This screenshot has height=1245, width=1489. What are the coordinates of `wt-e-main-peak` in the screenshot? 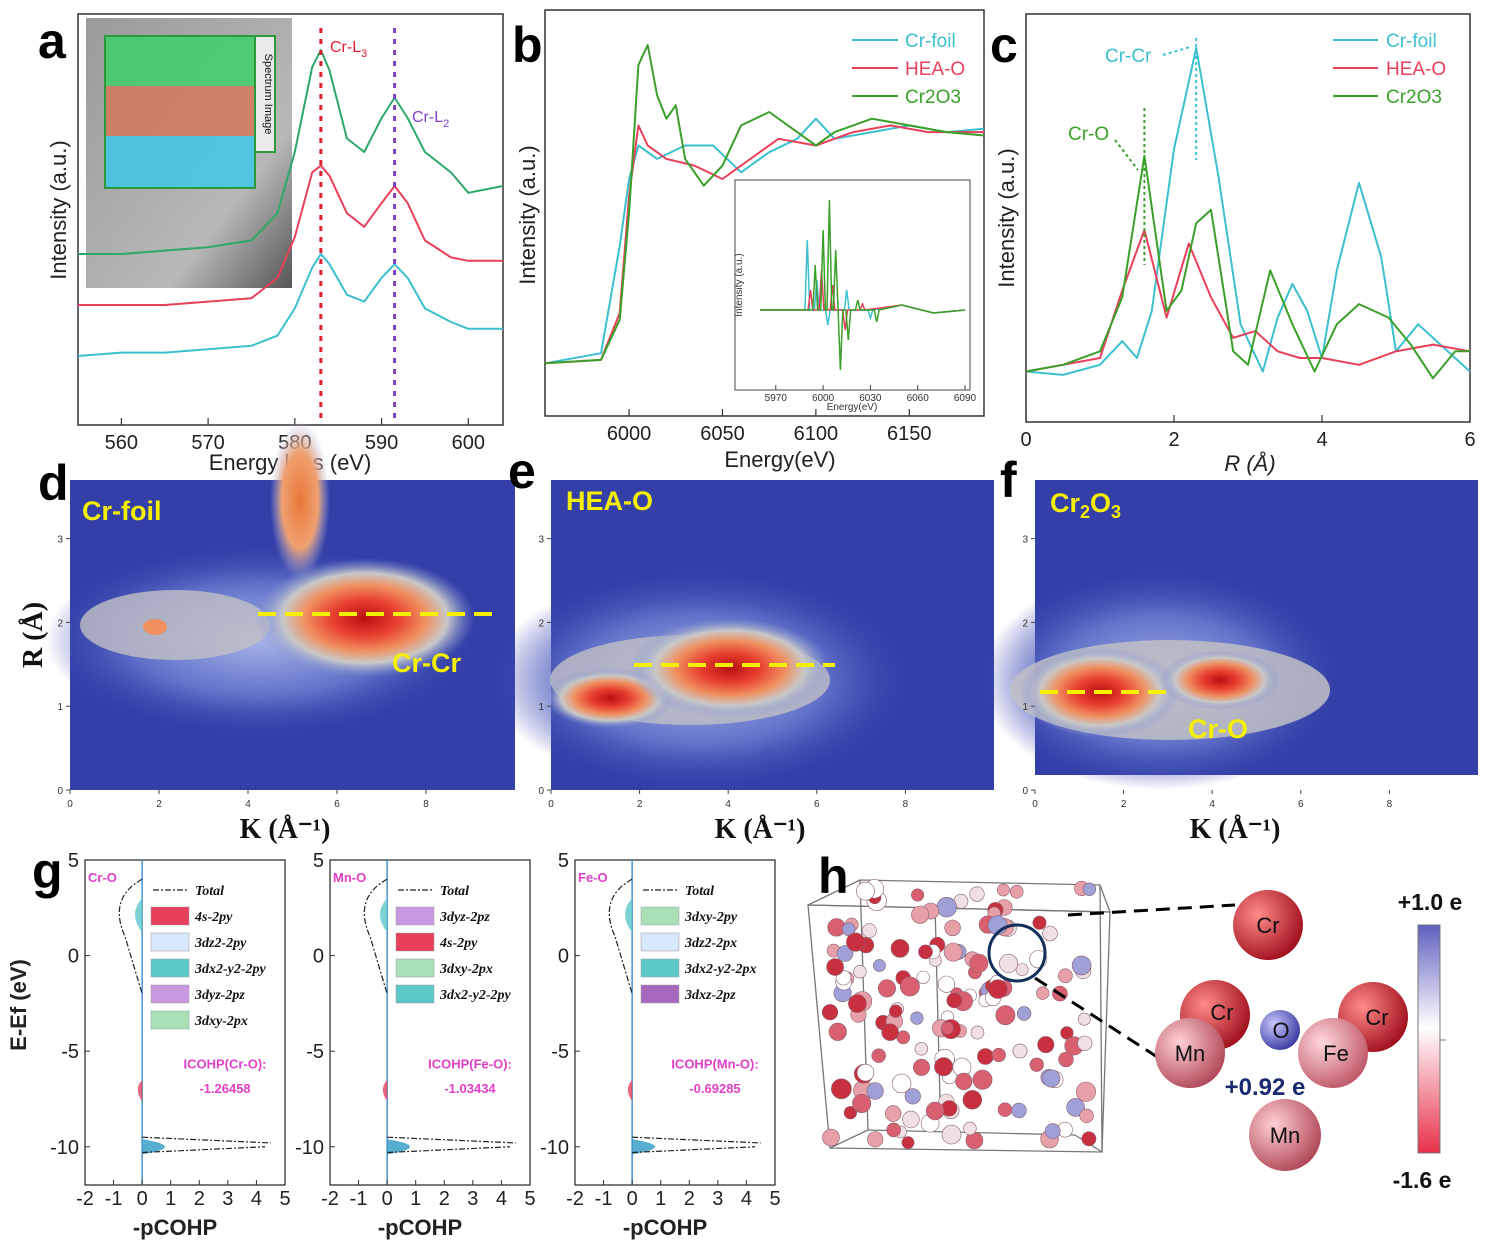 It's located at (730, 668).